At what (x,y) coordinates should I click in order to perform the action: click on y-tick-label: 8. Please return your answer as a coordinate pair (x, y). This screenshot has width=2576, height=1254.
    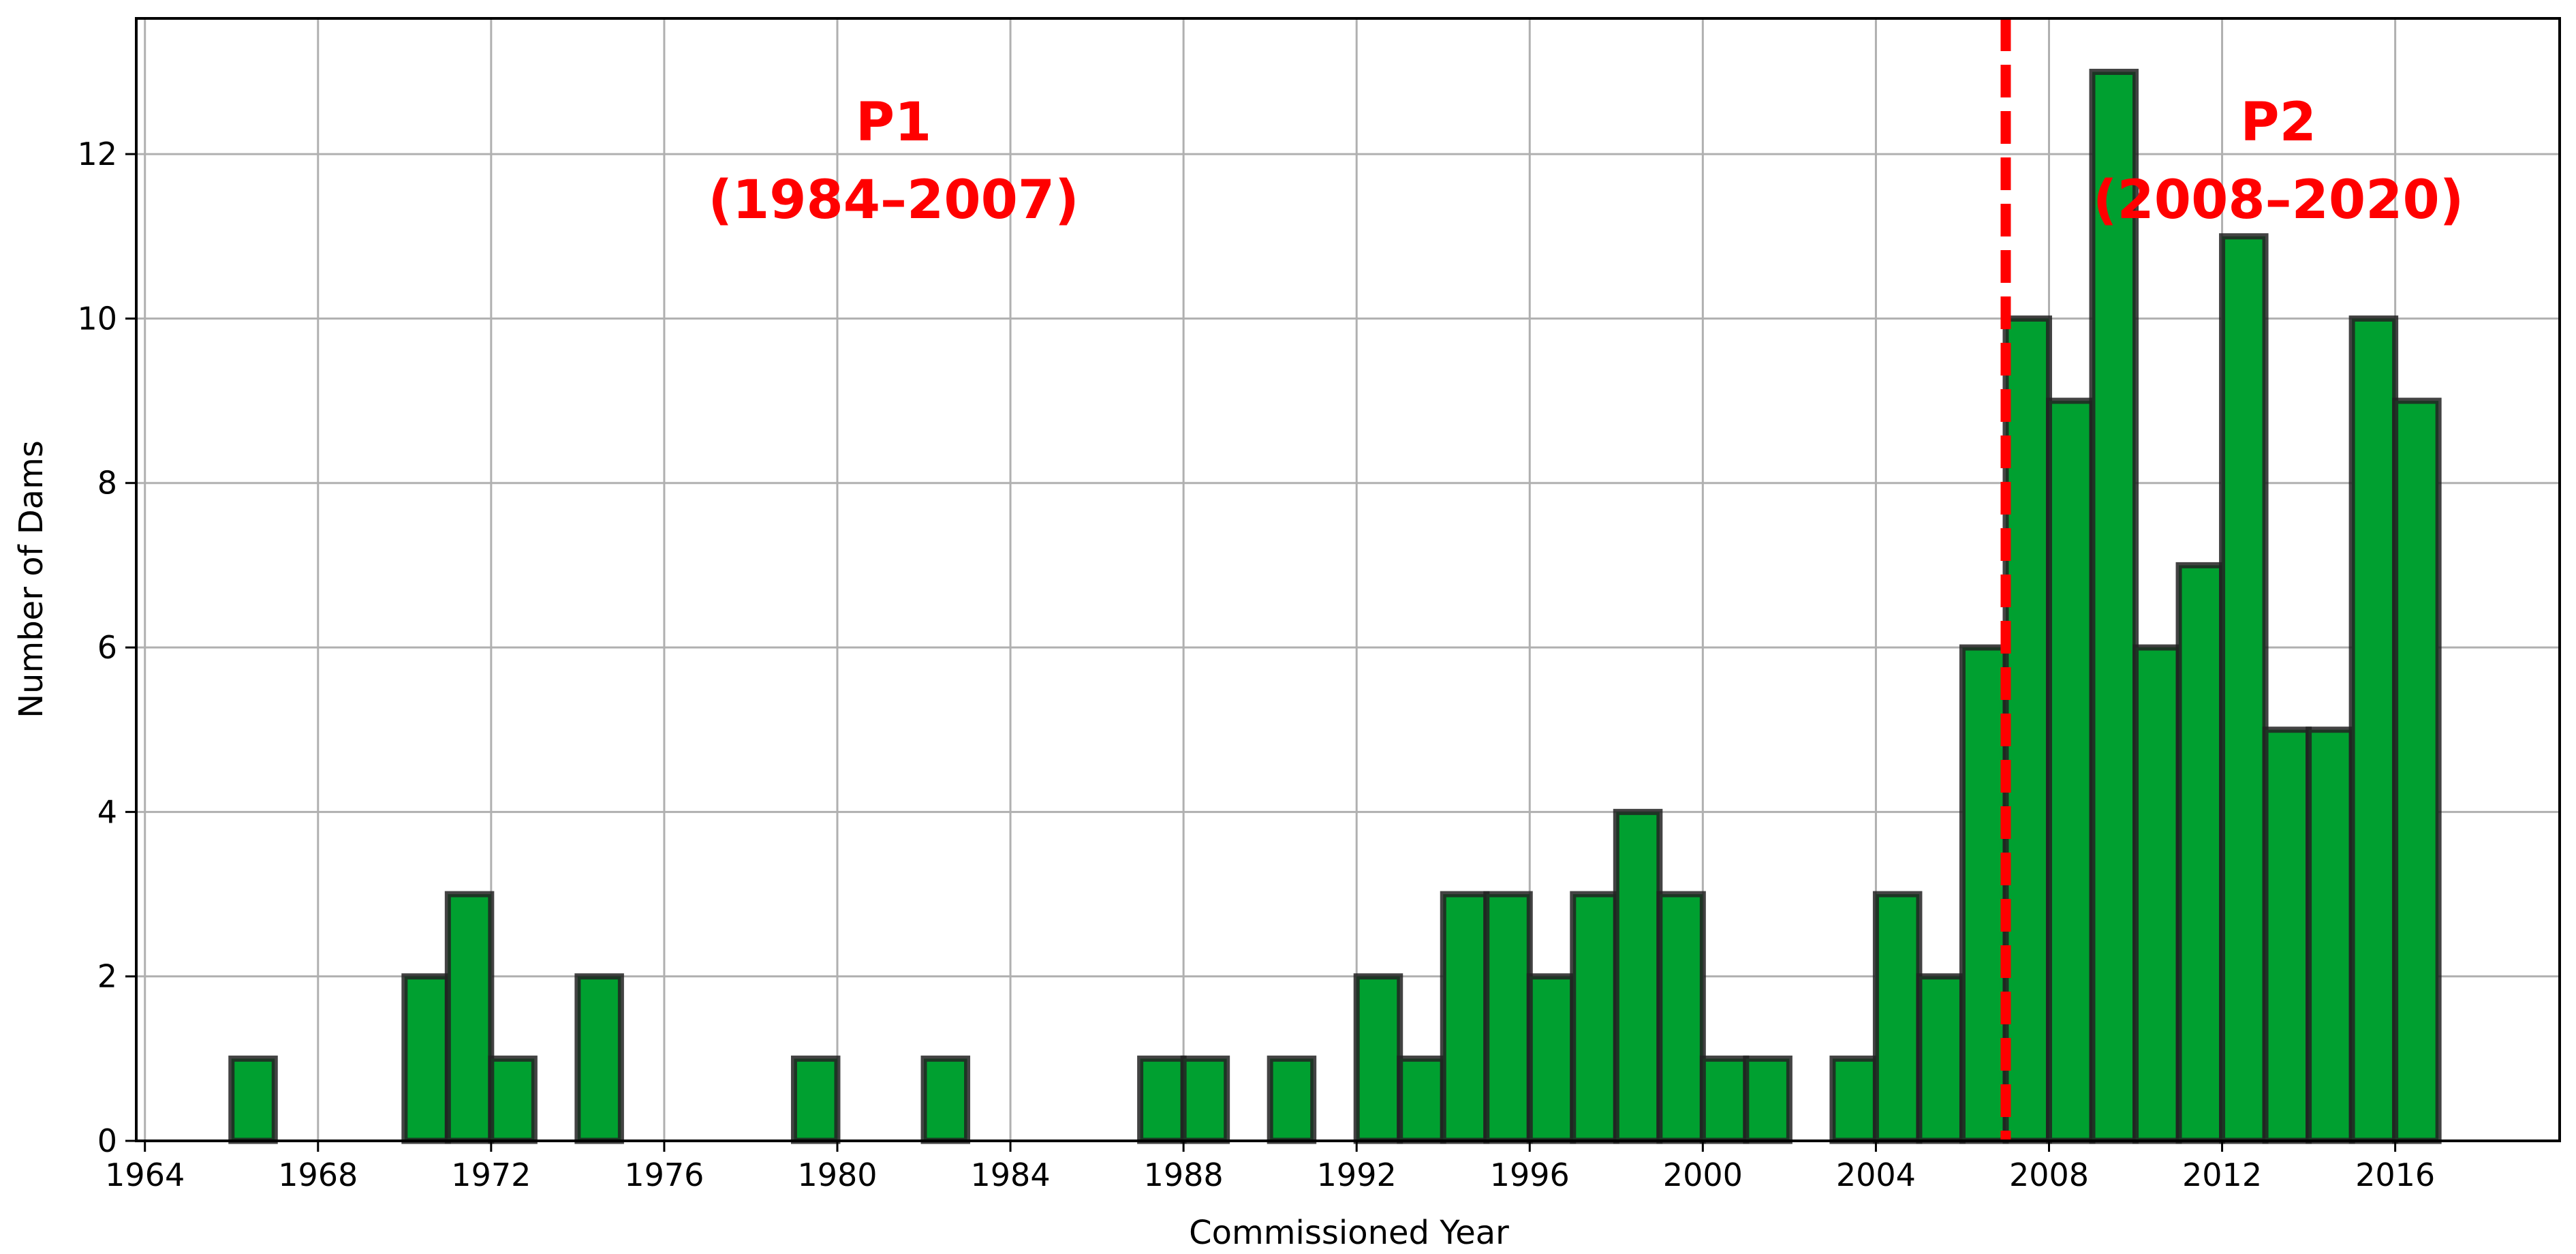
    Looking at the image, I should click on (107, 483).